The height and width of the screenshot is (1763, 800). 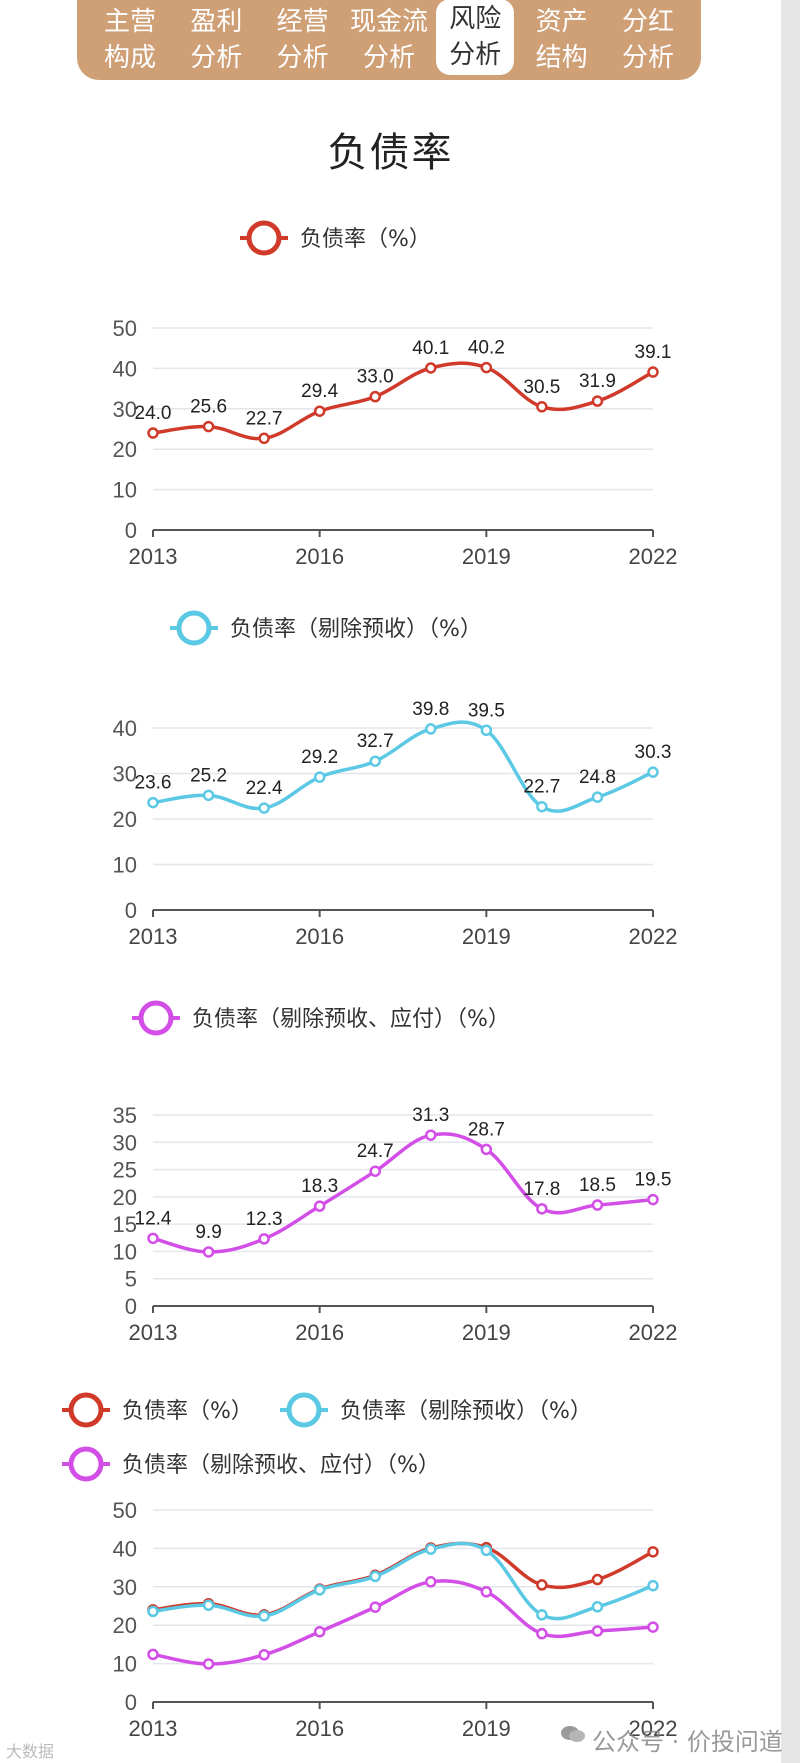 I want to click on tab-cashflow-analysis: 现金流 分析, so click(x=389, y=40).